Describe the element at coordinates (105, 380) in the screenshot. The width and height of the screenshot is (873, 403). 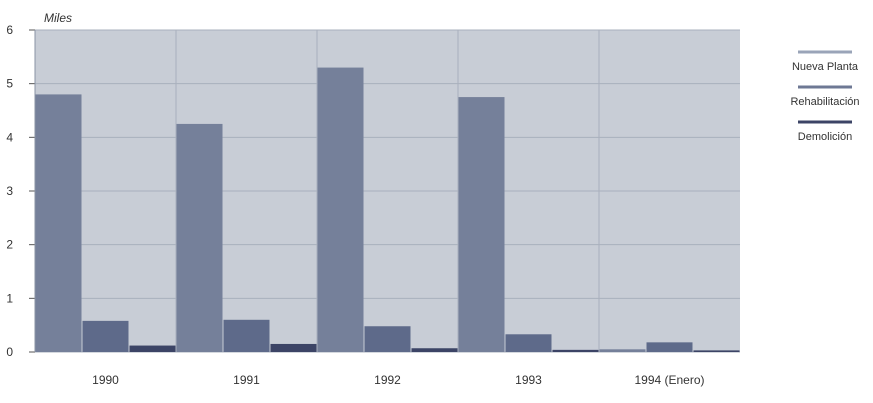
I see `x-tick-label: 1990` at that location.